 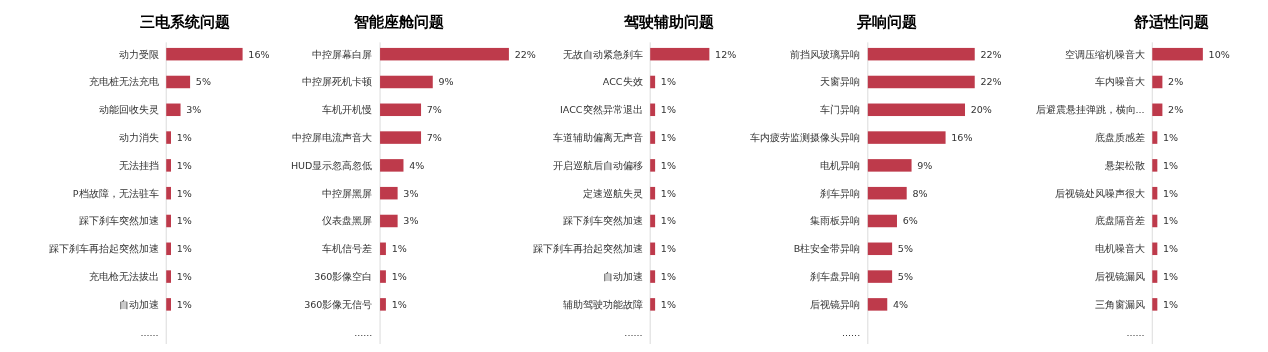 I want to click on y-tick-label: 后视镜异响, so click(x=835, y=304).